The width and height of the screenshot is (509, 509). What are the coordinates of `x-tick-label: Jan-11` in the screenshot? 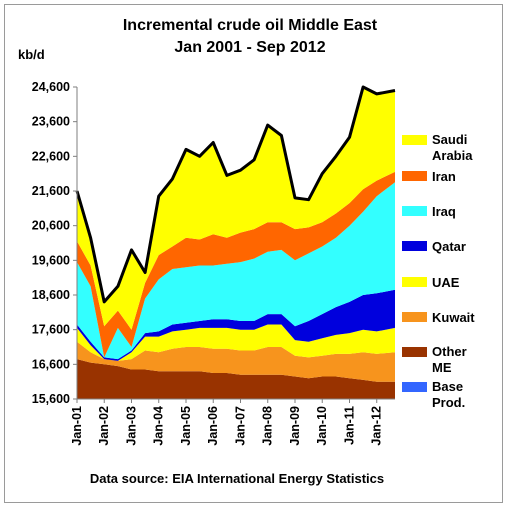 It's located at (350, 425).